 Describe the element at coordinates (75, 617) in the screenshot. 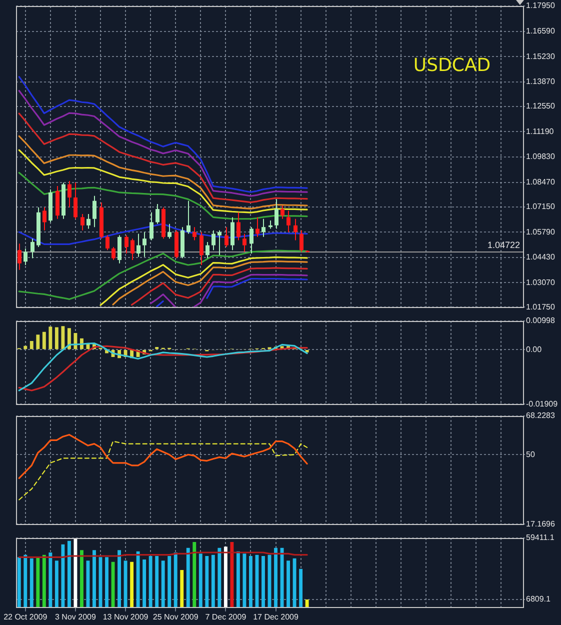

I see `x-tick-label: 3 Nov 2009` at that location.